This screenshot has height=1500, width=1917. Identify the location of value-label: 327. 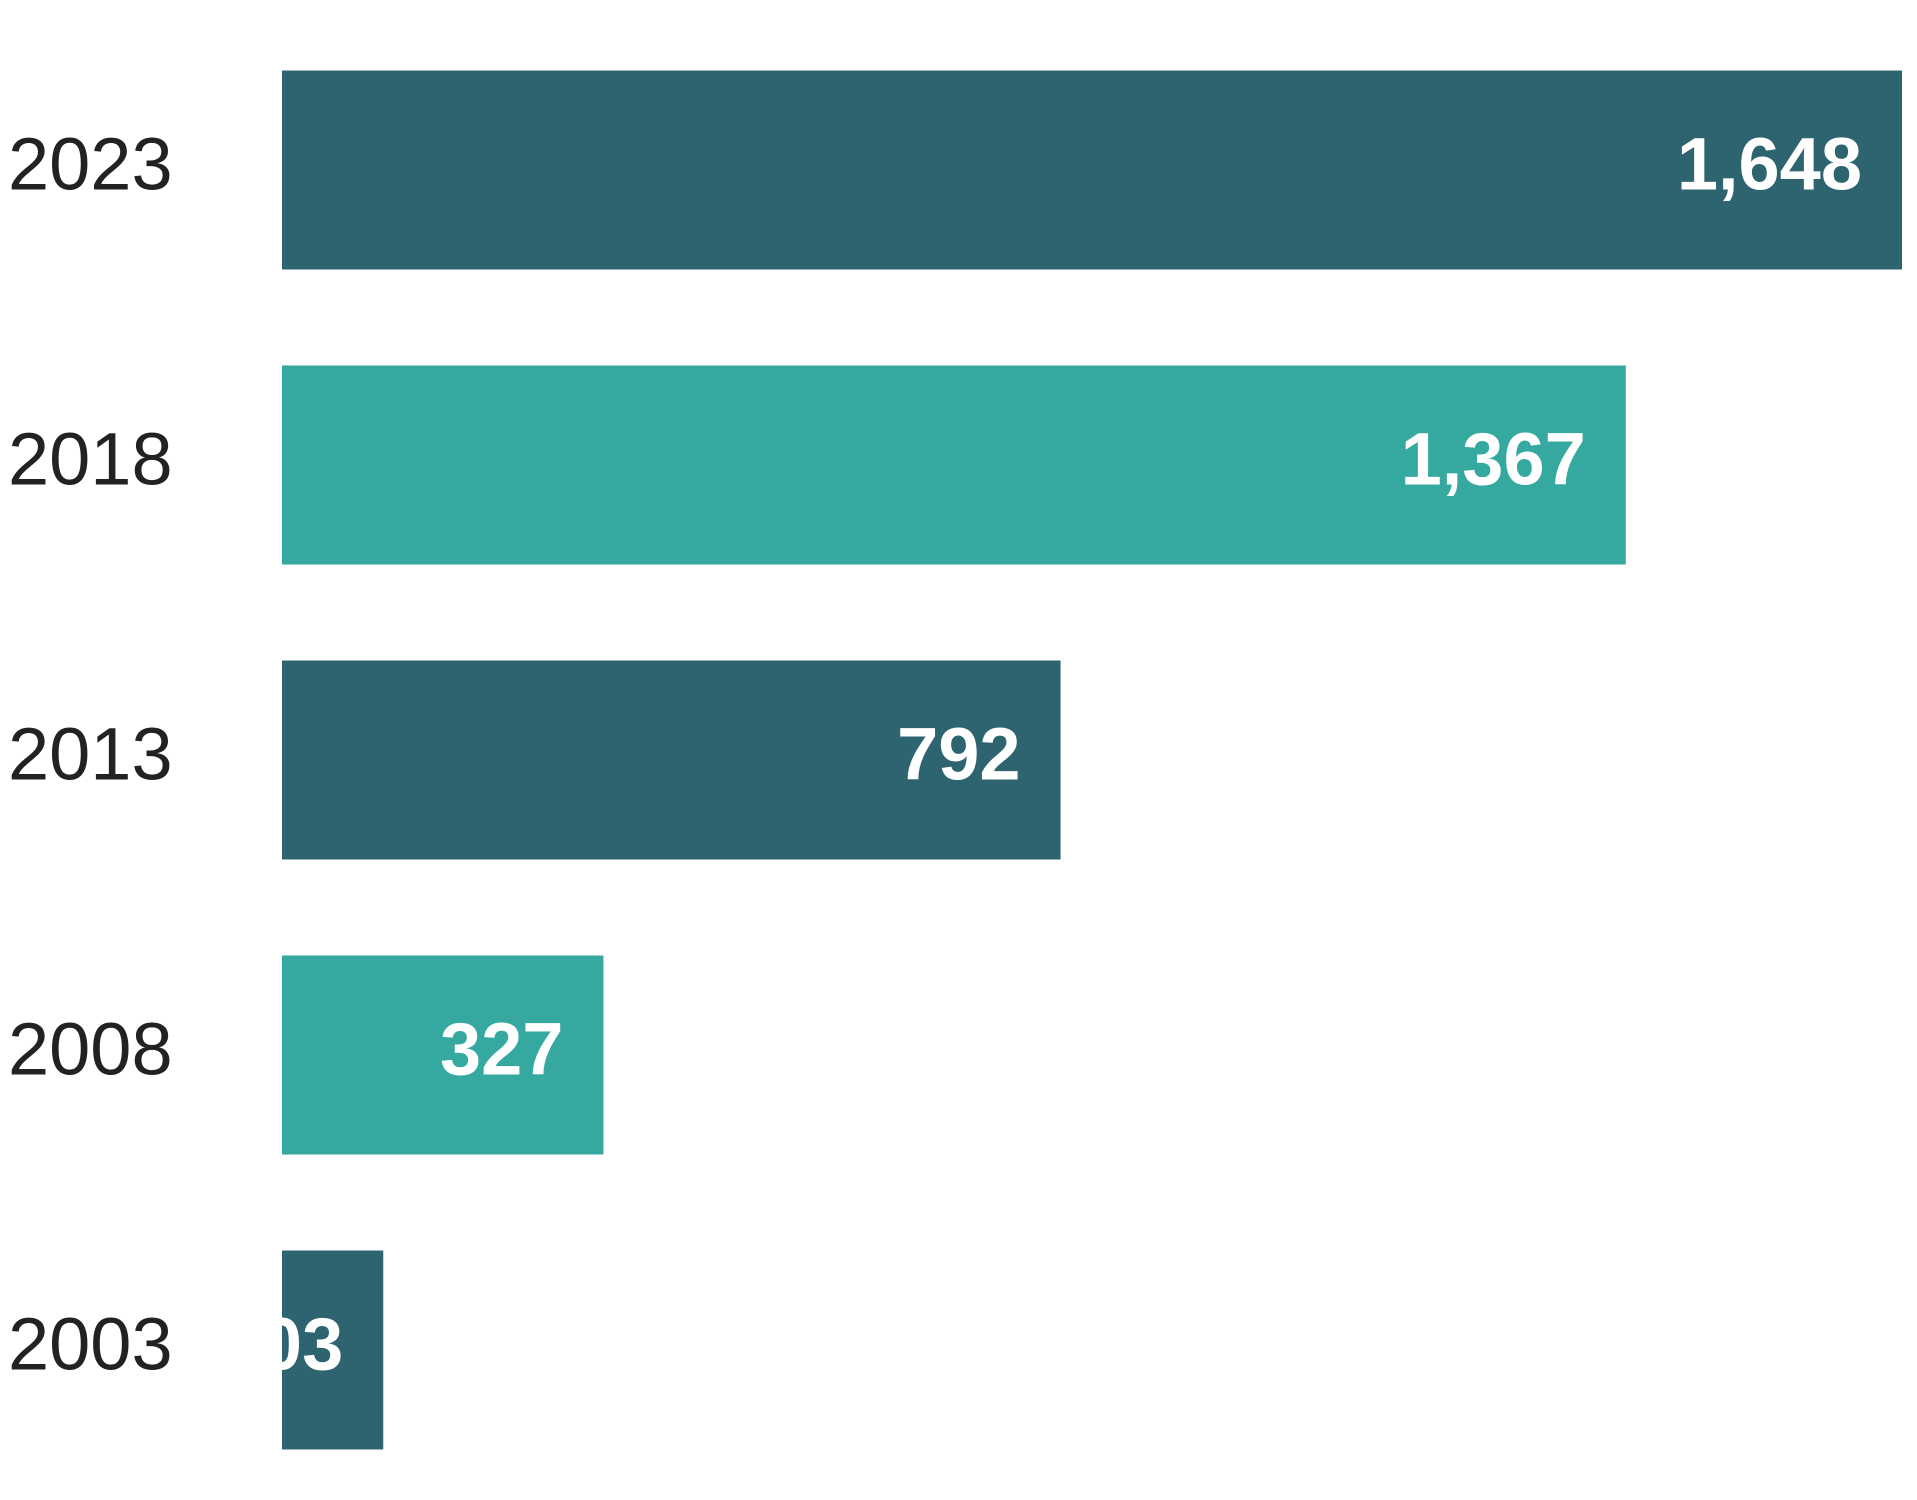
(501, 1049).